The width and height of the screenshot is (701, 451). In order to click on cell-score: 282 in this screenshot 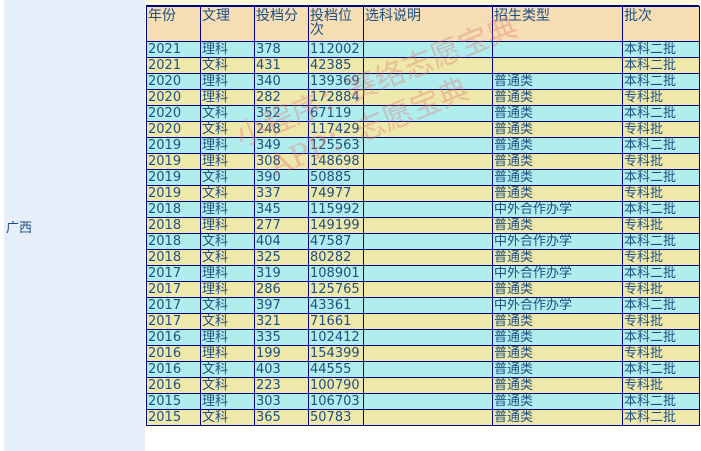, I will do `click(281, 97)`.